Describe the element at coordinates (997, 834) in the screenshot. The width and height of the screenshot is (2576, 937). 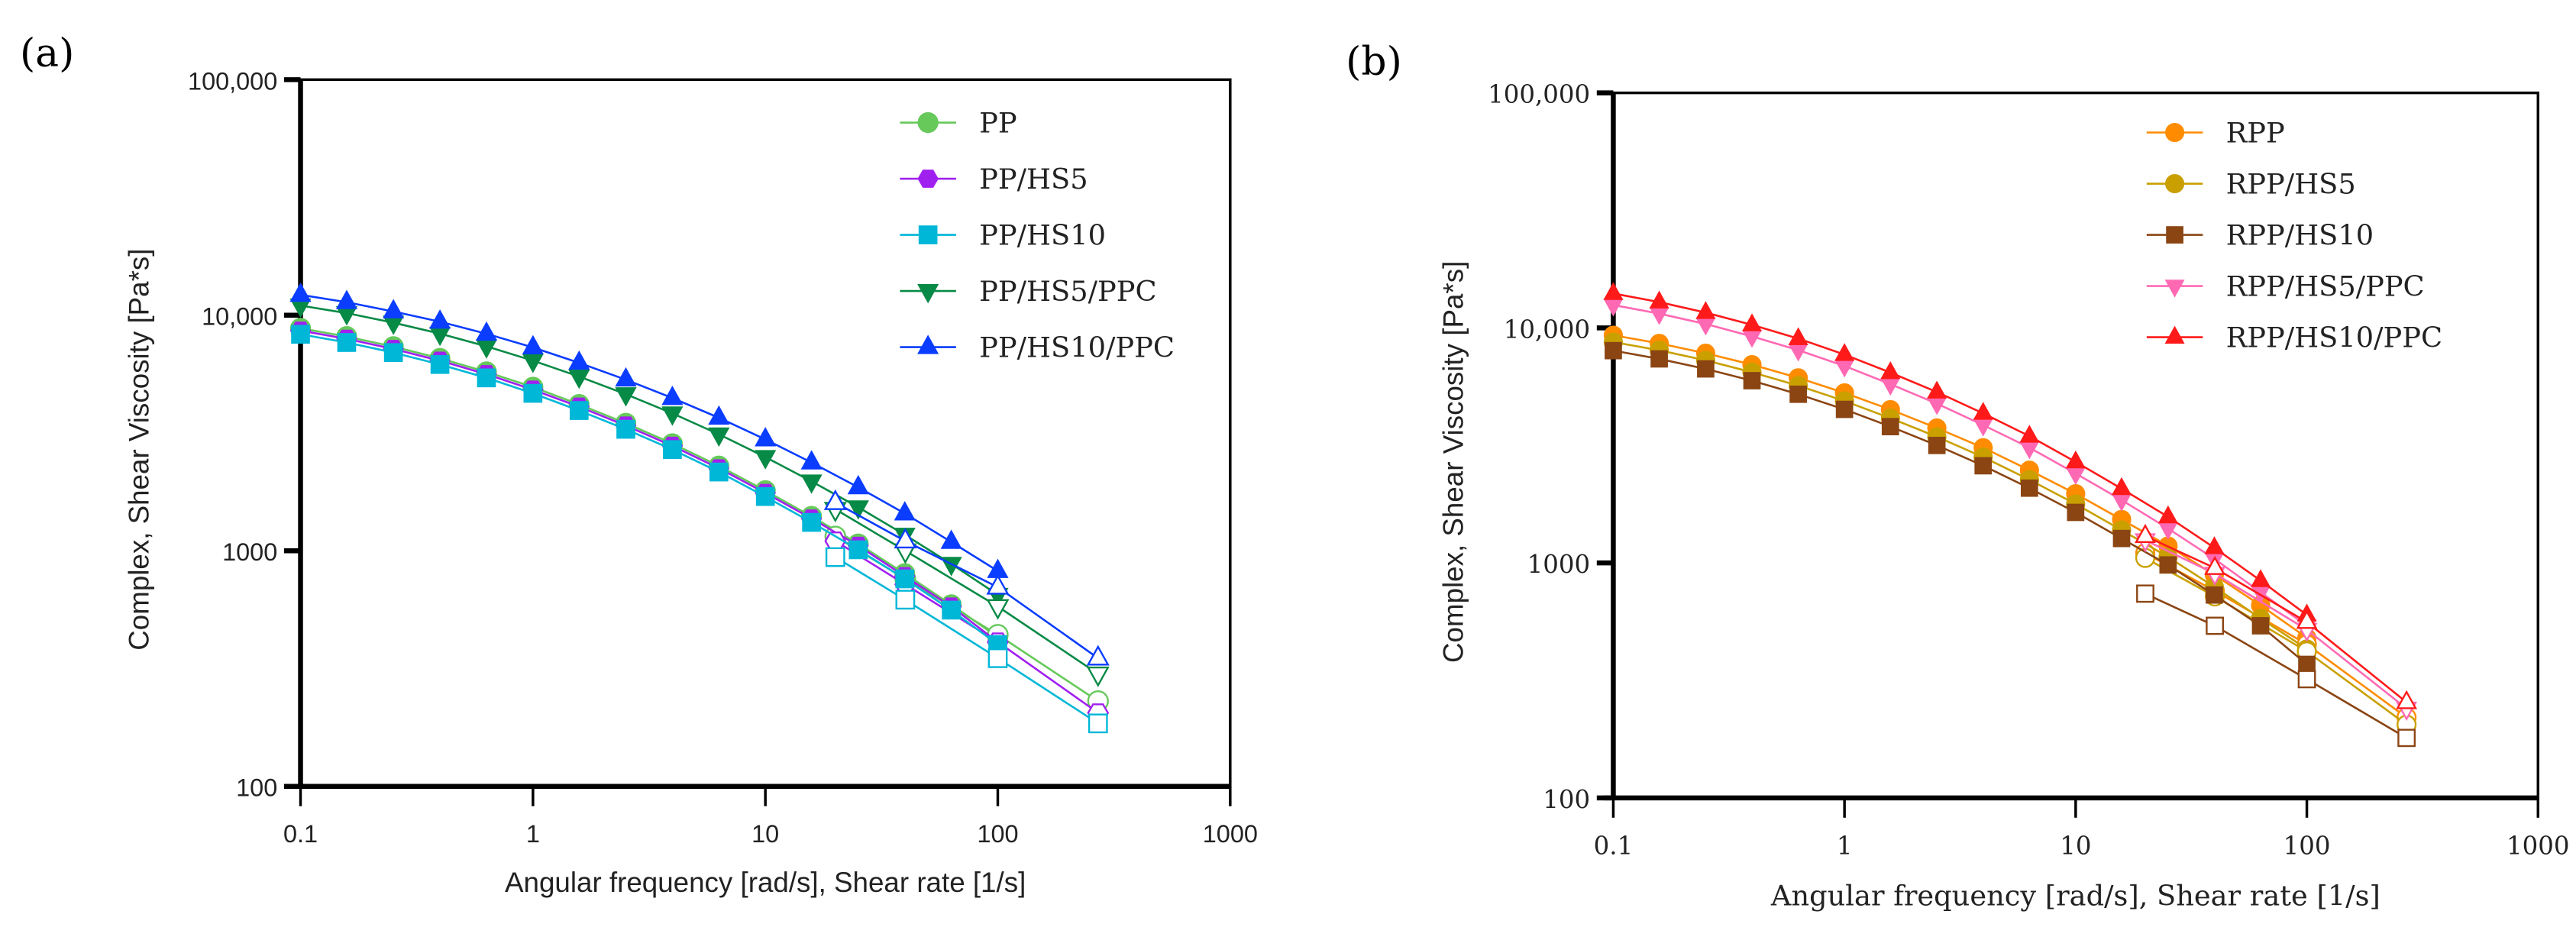
I see `x-tick-label: 100` at that location.